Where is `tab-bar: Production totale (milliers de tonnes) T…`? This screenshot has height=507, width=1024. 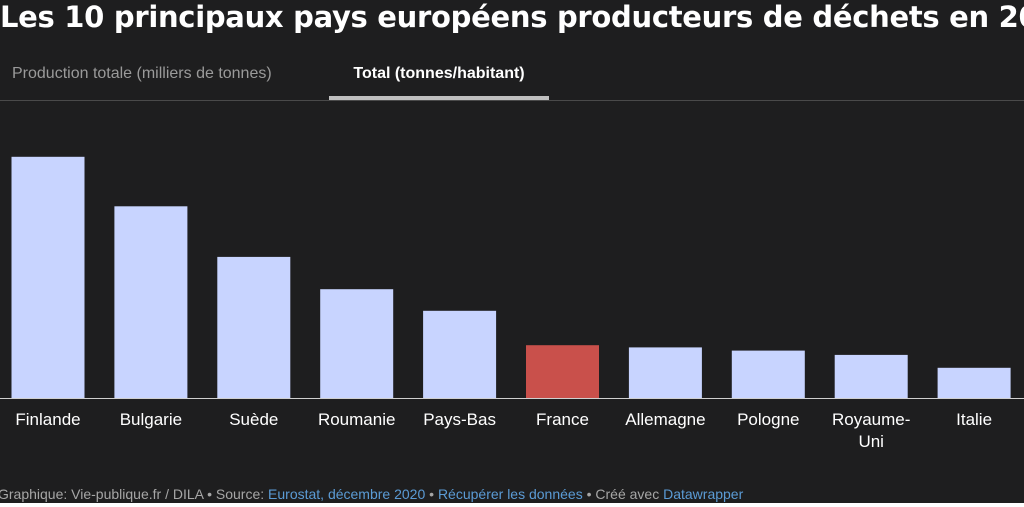 tab-bar: Production totale (milliers de tonnes) T… is located at coordinates (512, 78).